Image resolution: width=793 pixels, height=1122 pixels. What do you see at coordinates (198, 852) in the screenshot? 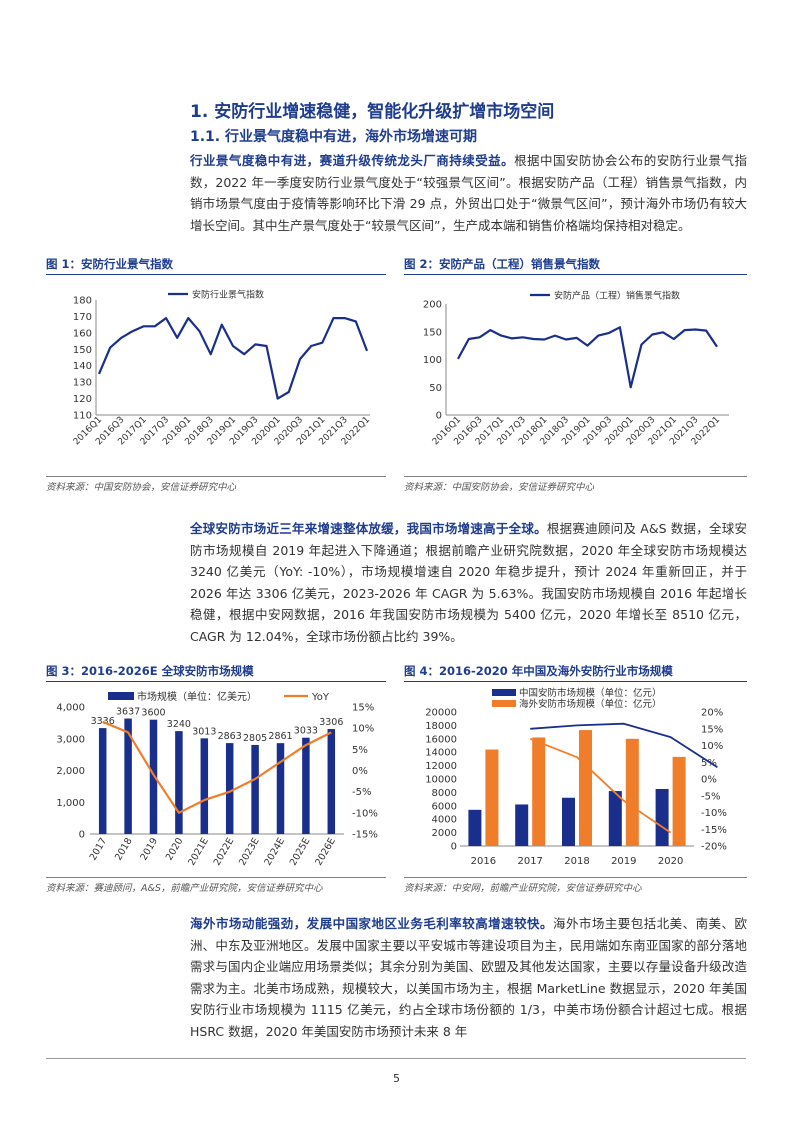
I see `x-tick-label: 2021E` at bounding box center [198, 852].